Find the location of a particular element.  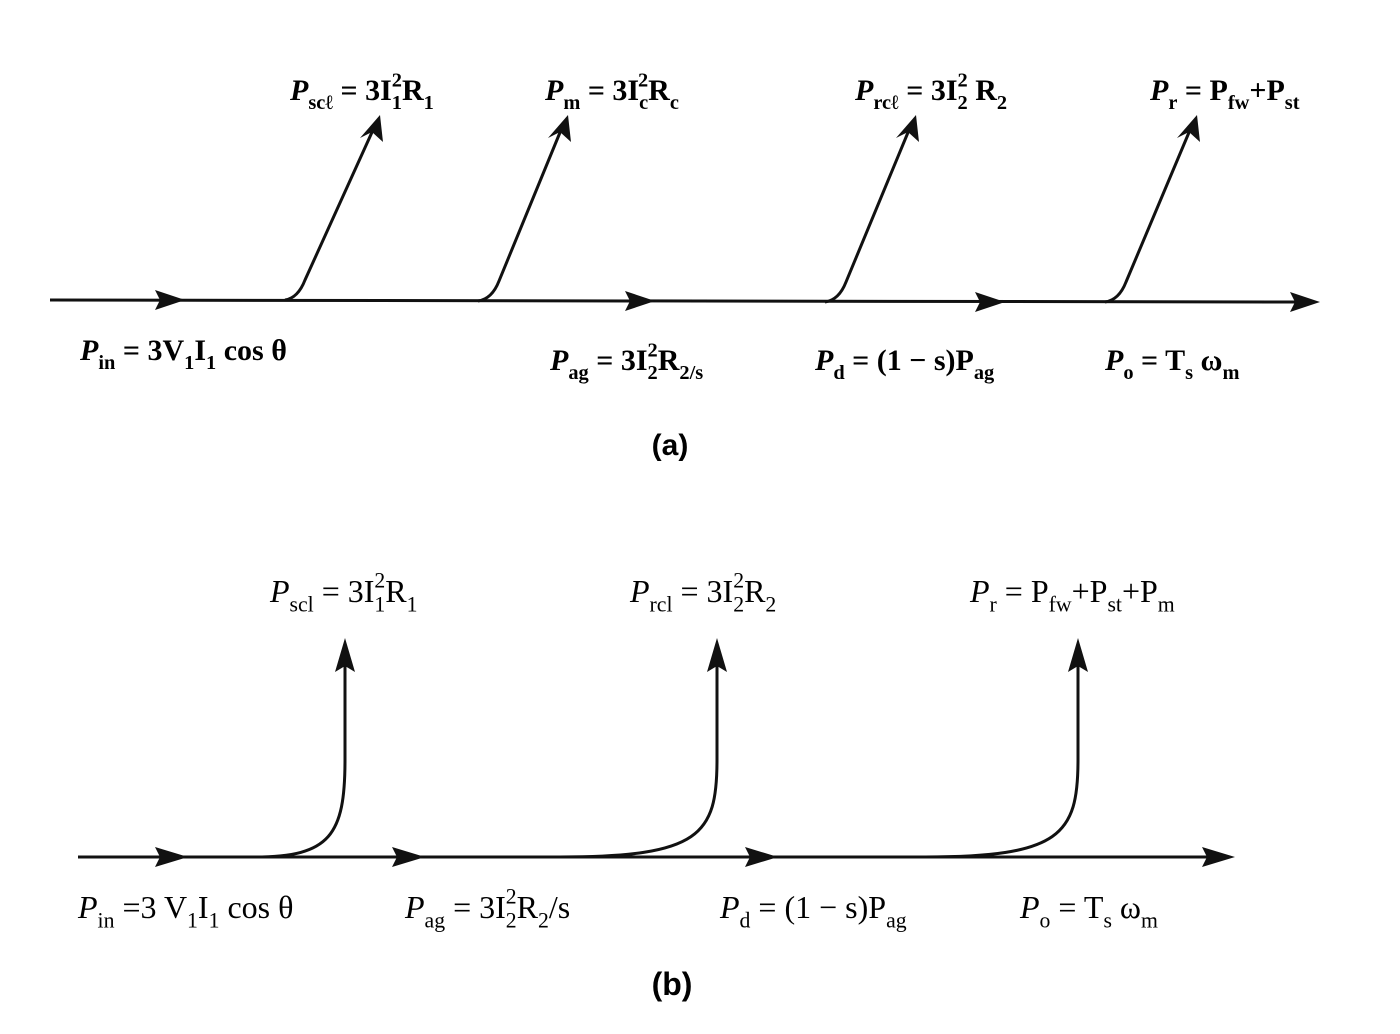

power-flow-line is located at coordinates (675, 301).